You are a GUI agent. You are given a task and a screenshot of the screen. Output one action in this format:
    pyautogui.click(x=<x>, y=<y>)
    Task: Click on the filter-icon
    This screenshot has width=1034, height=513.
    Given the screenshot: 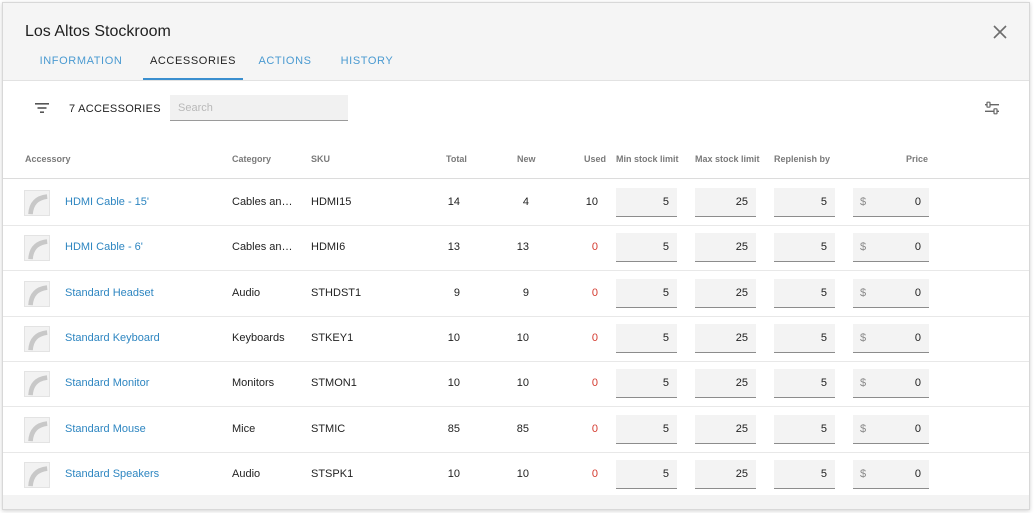 What is the action you would take?
    pyautogui.click(x=42, y=108)
    